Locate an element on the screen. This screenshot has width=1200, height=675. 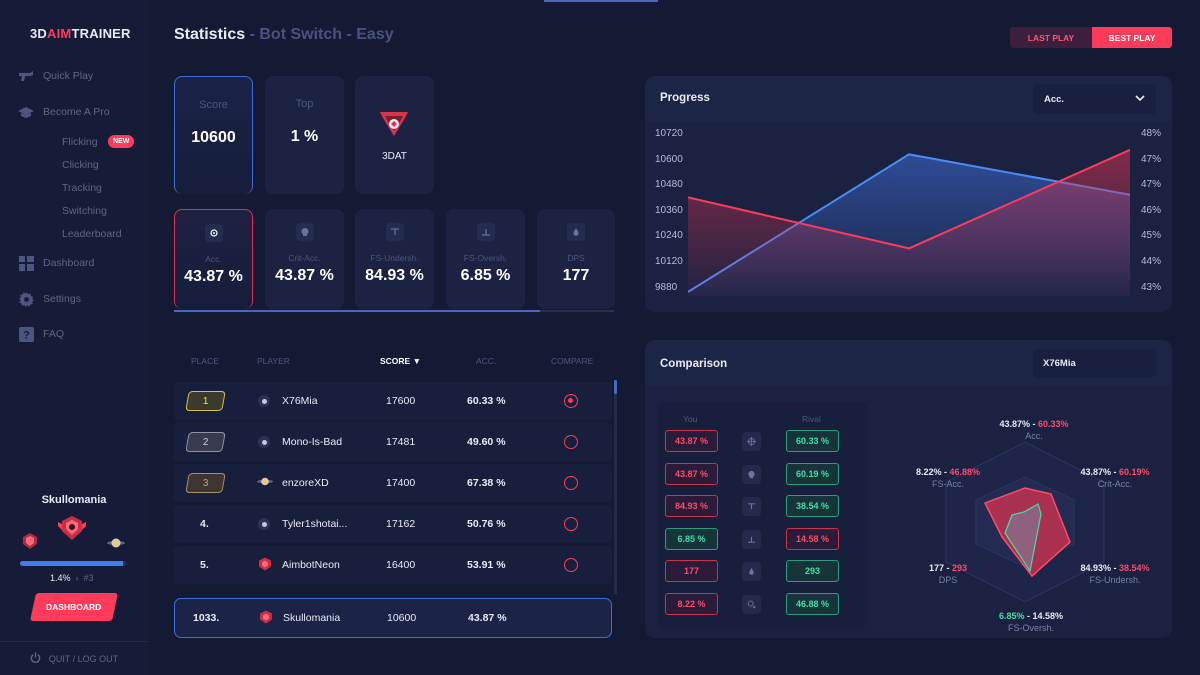
subnav-clicking: Clicking is located at coordinates (80, 165).